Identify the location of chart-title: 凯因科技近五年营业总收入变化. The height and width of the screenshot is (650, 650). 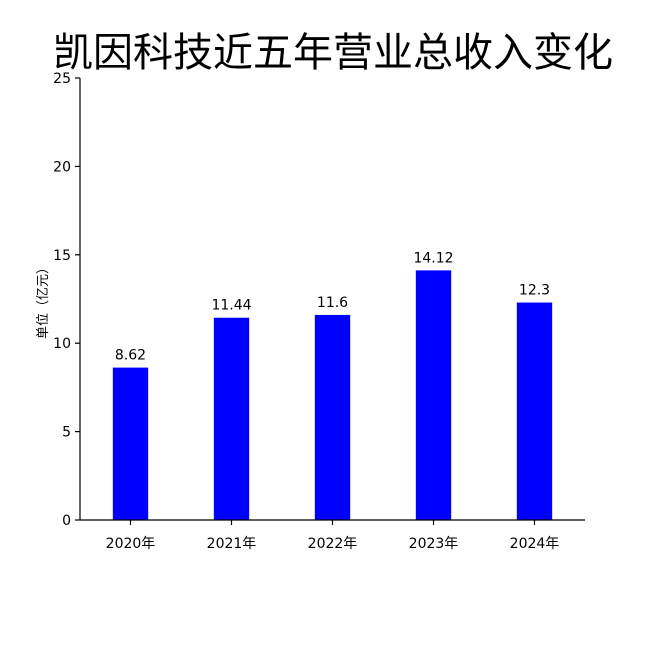
(333, 53).